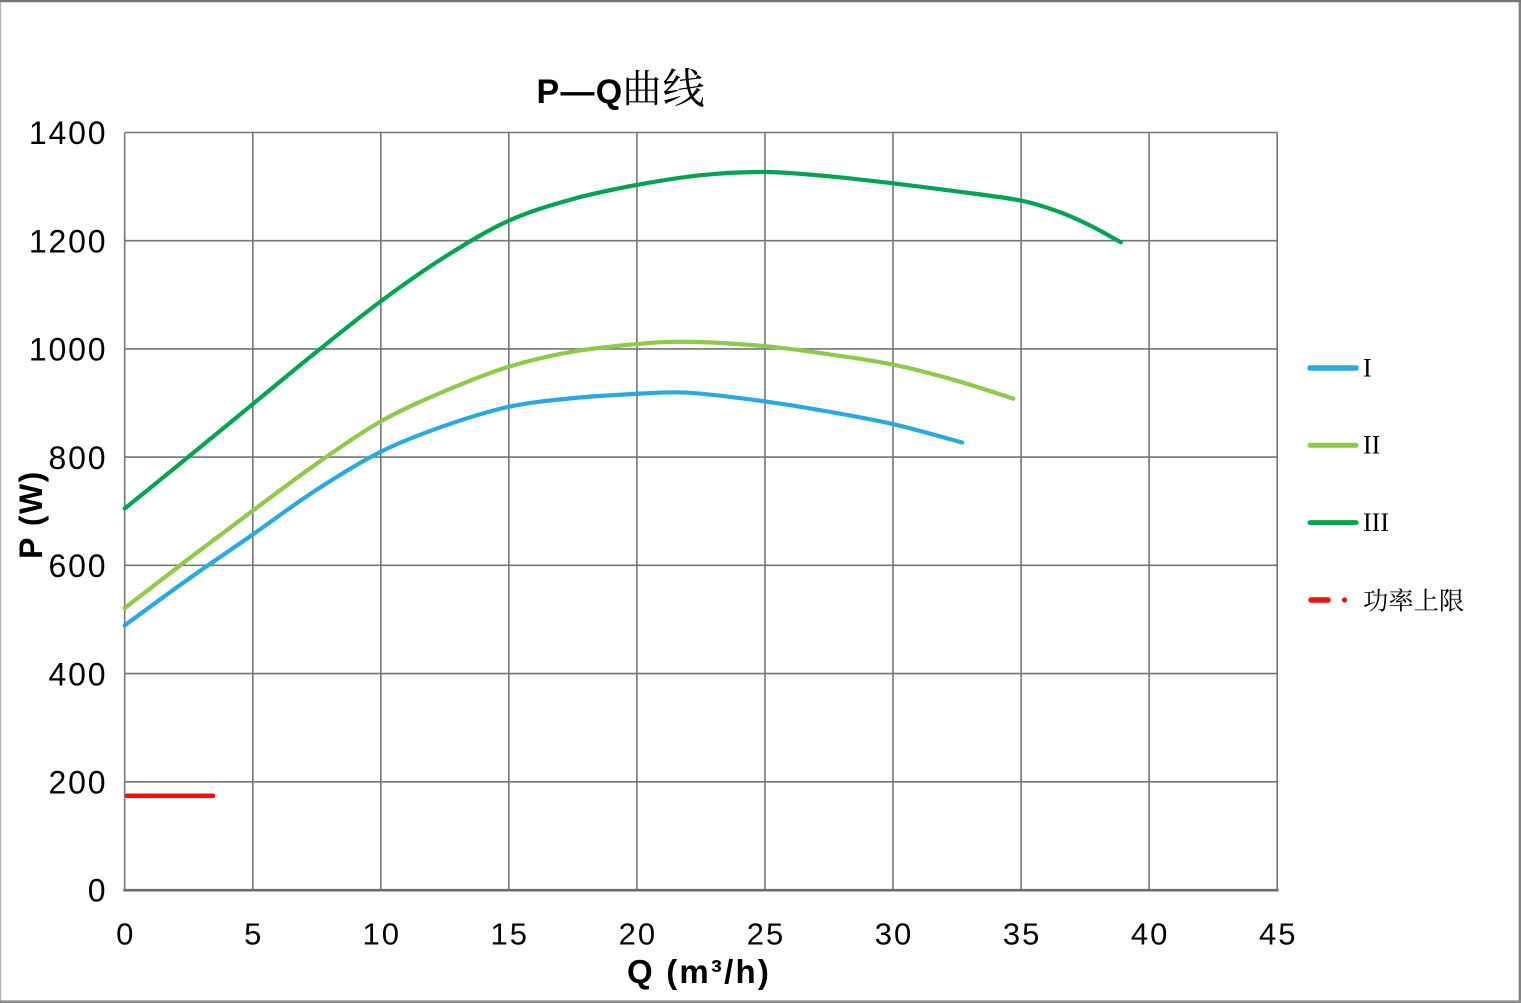 The image size is (1521, 1003). I want to click on svg-text: 1400, so click(68, 133).